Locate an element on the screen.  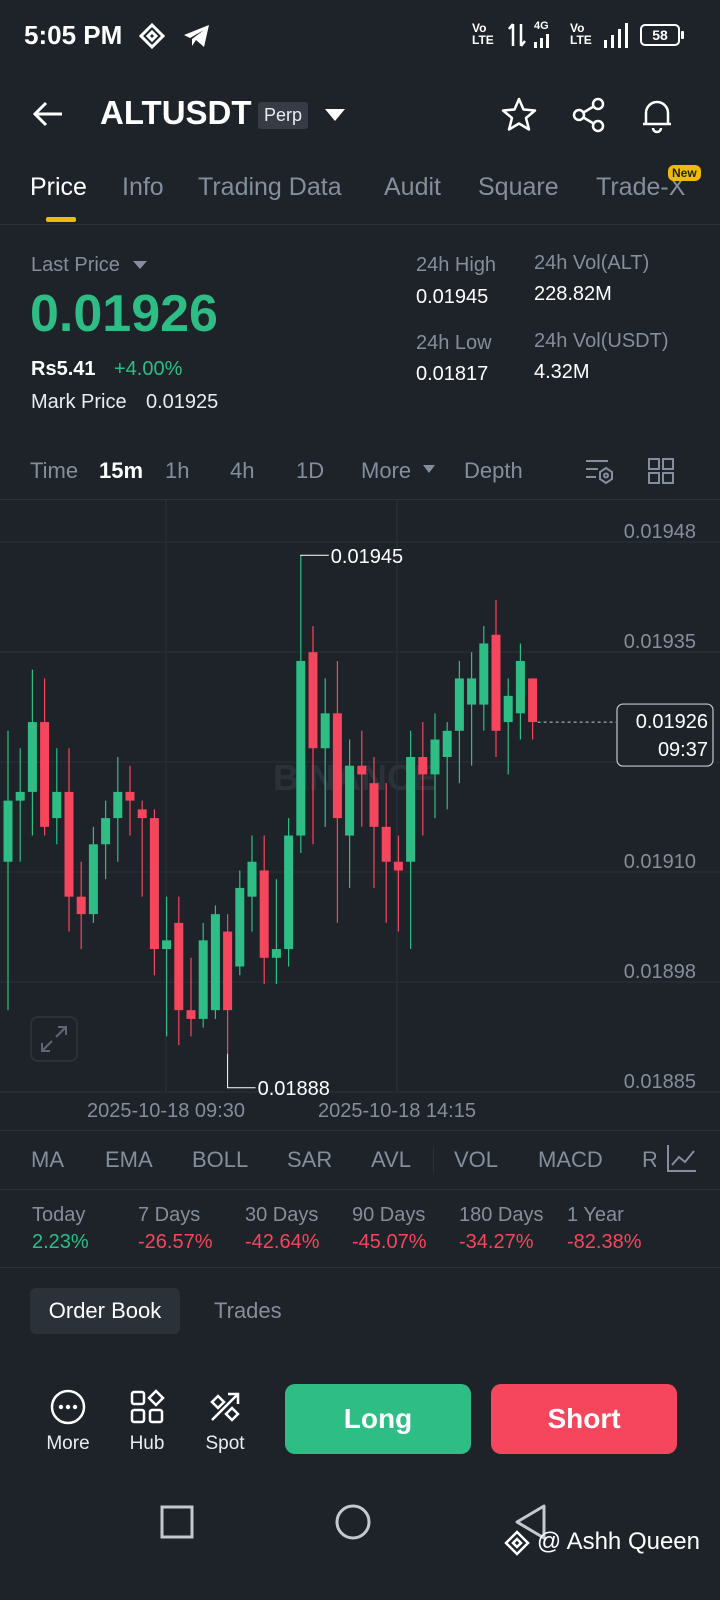
share-icon is located at coordinates (589, 115).